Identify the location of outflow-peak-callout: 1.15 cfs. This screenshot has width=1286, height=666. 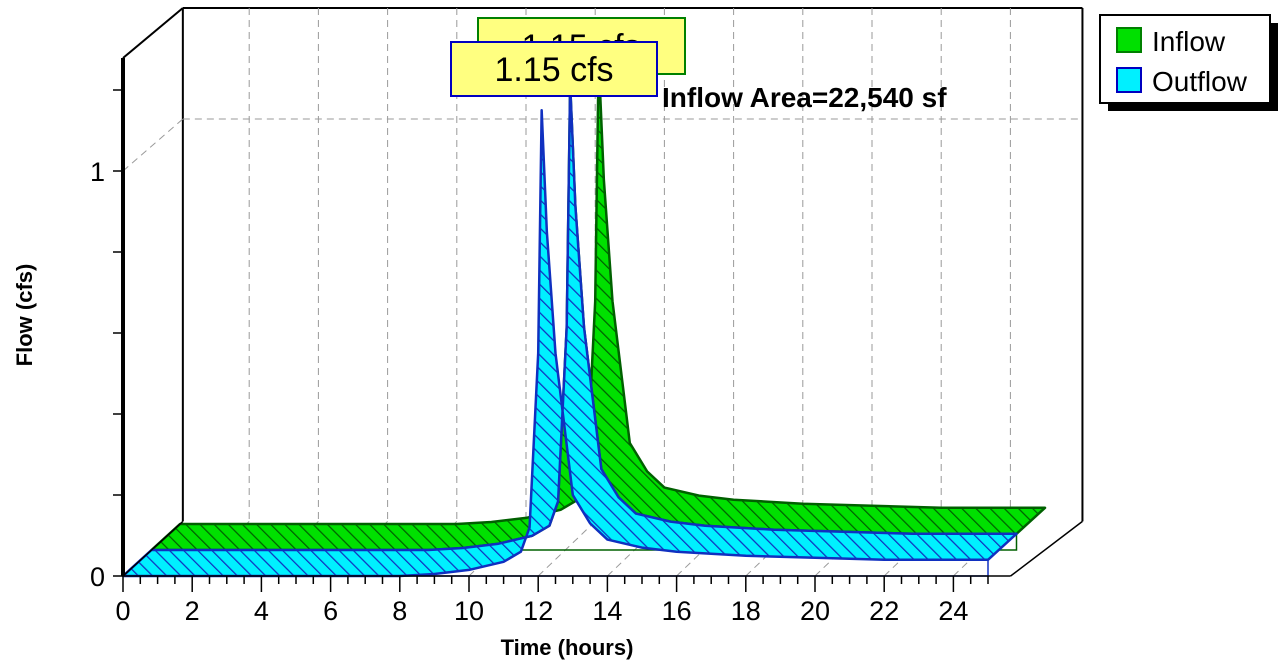
(554, 69).